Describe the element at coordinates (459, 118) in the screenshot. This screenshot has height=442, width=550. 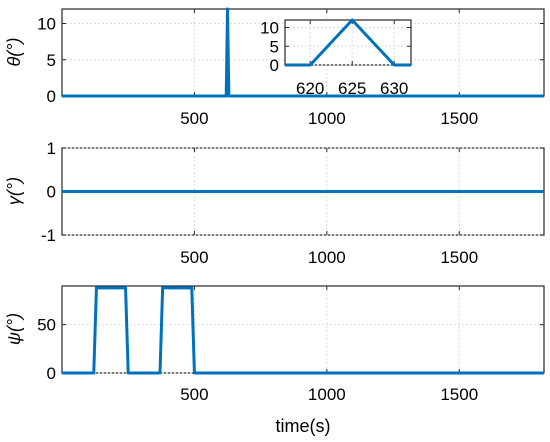
I see `theta-x-tick-label-2: 1500` at that location.